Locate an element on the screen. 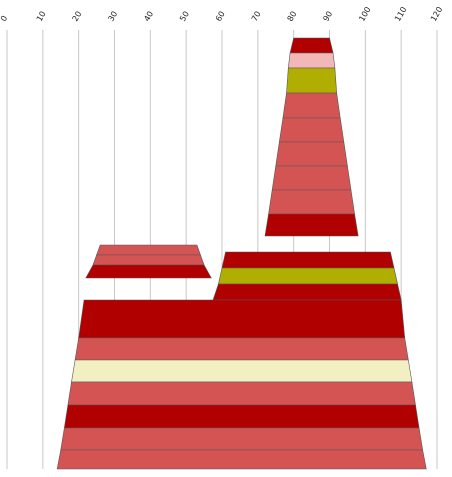 The height and width of the screenshot is (477, 452). x-tick-label-70: 70 is located at coordinates (256, 16).